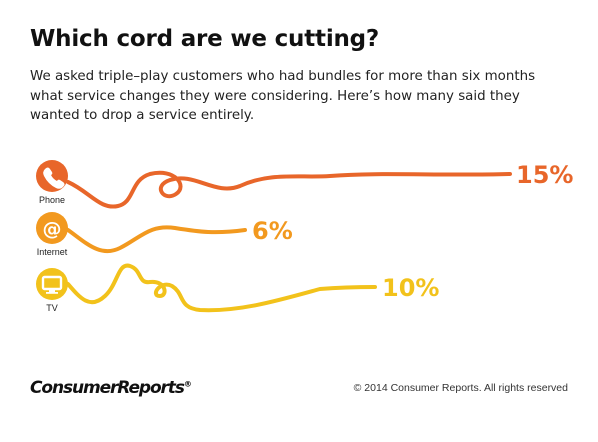  Describe the element at coordinates (107, 388) in the screenshot. I see `logo-text: ConsumerReports` at that location.